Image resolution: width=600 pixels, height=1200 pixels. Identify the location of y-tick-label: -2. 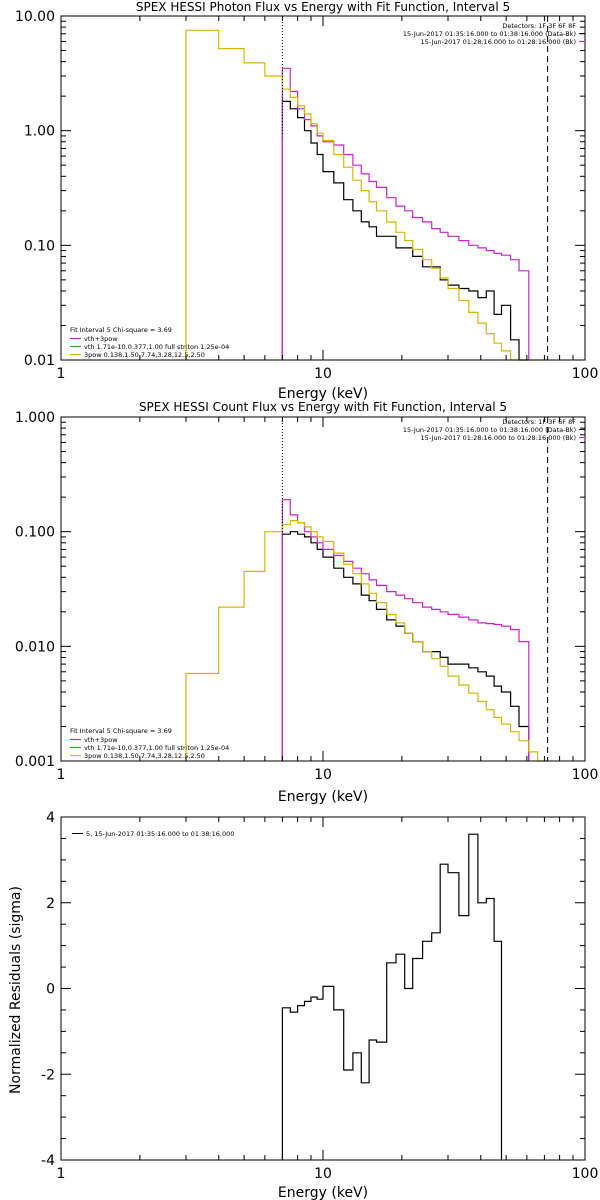
(48, 1075).